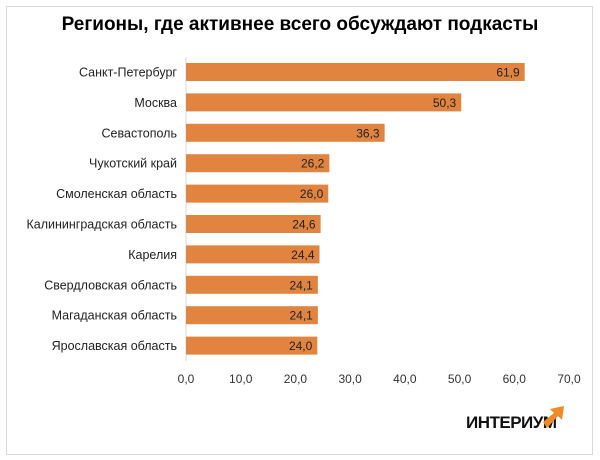 The width and height of the screenshot is (600, 460). I want to click on category-label: Москва, so click(155, 103).